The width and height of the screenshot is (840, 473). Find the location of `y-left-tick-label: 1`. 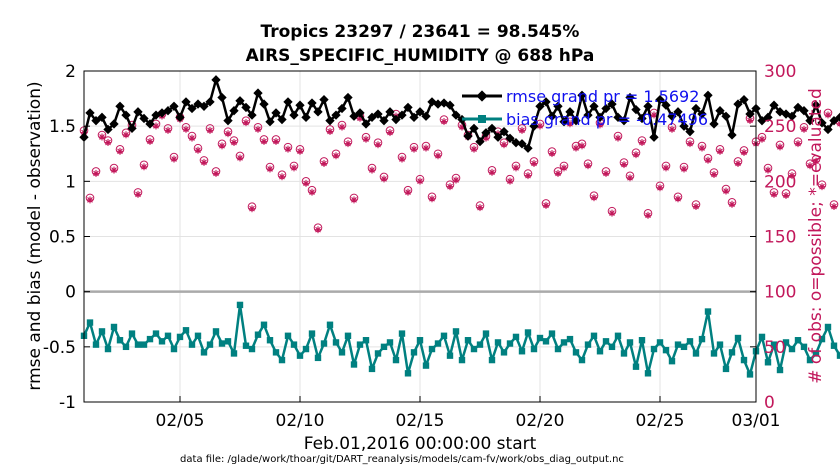

y-left-tick-label: 1 is located at coordinates (70, 182).